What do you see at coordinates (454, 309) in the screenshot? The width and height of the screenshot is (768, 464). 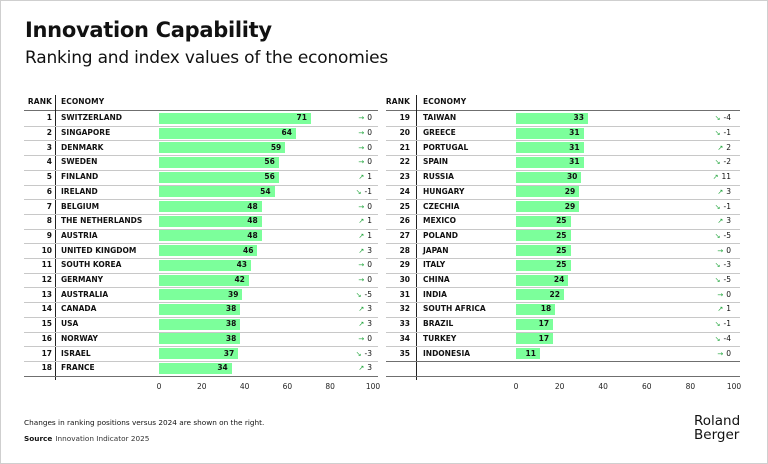 I see `economy-cell: SOUTH AFRICA` at bounding box center [454, 309].